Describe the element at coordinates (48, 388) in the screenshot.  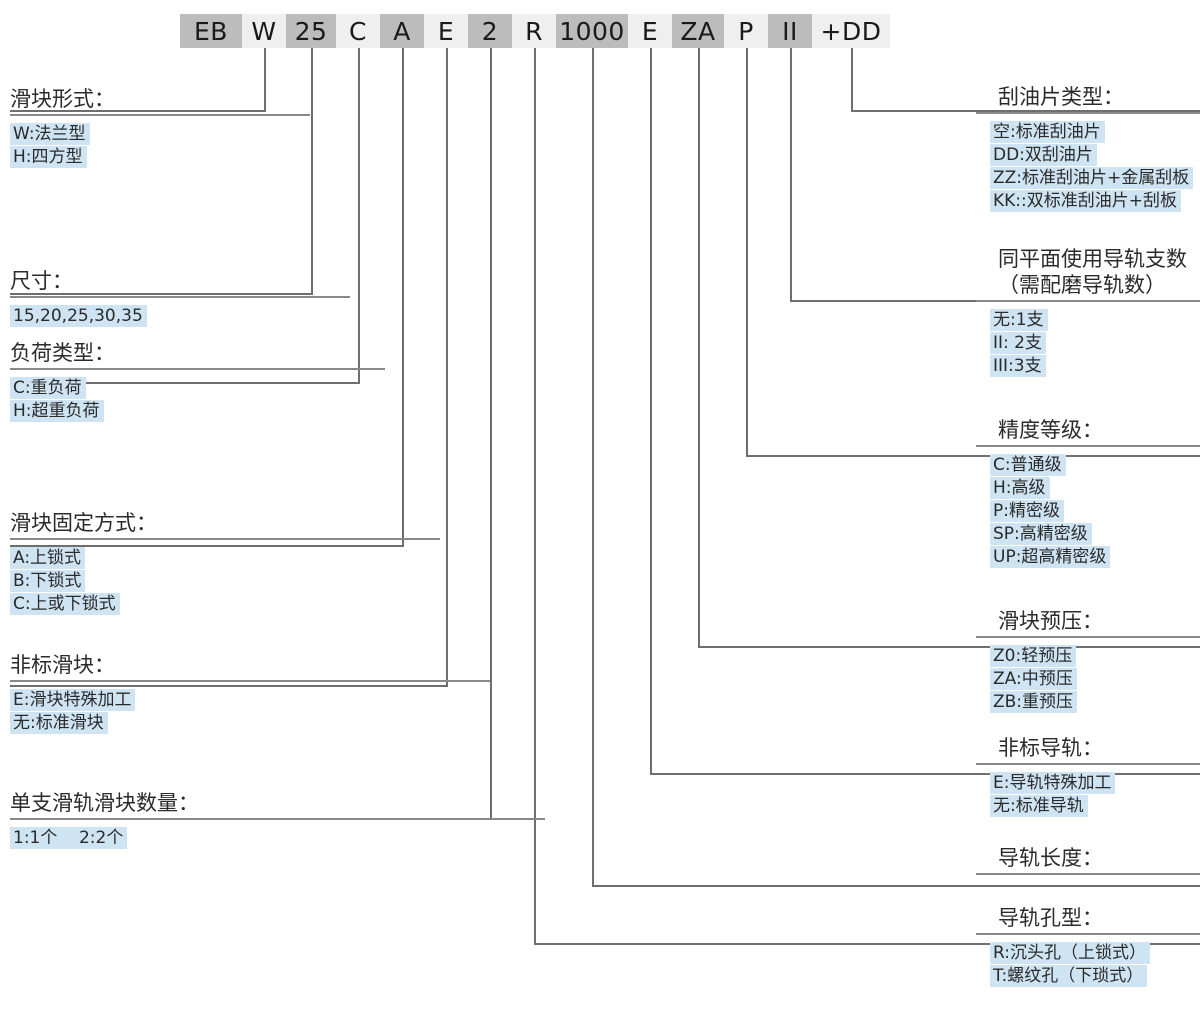
I see `option-item: C:重负荷` at that location.